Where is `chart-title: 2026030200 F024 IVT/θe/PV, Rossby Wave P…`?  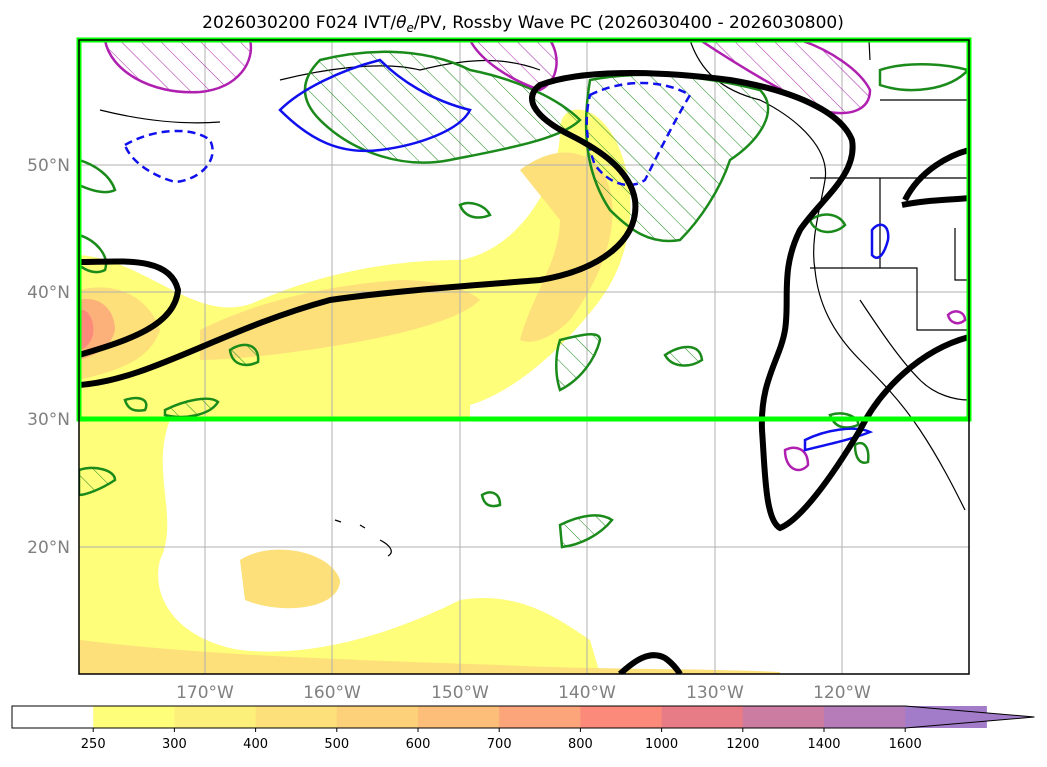 chart-title: 2026030200 F024 IVT/θe/PV, Rossby Wave P… is located at coordinates (523, 24).